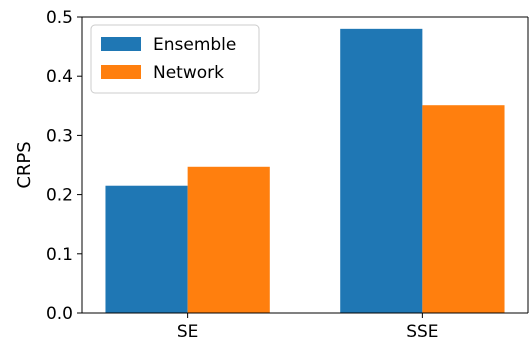 The image size is (532, 342). Describe the element at coordinates (24, 164) in the screenshot. I see `y-axis-label: CRPS` at that location.